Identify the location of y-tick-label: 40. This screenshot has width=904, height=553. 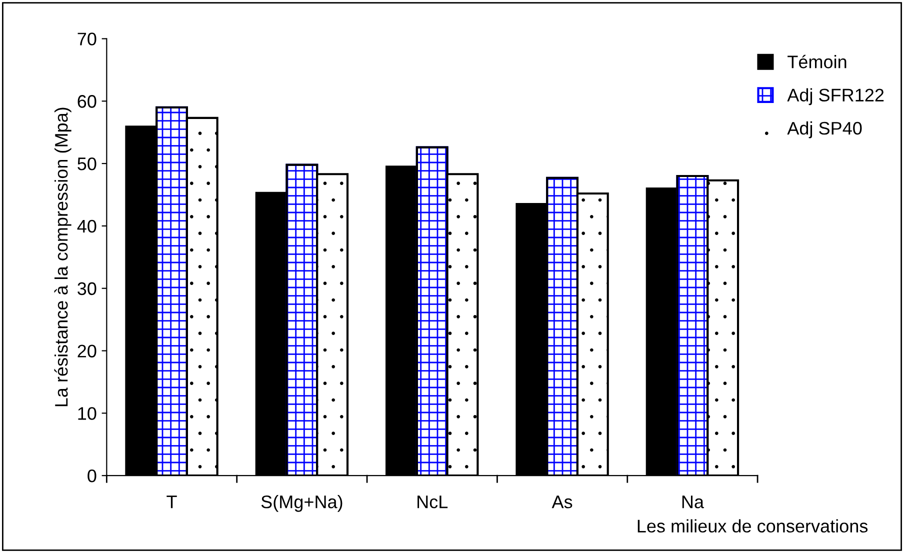
(86, 226).